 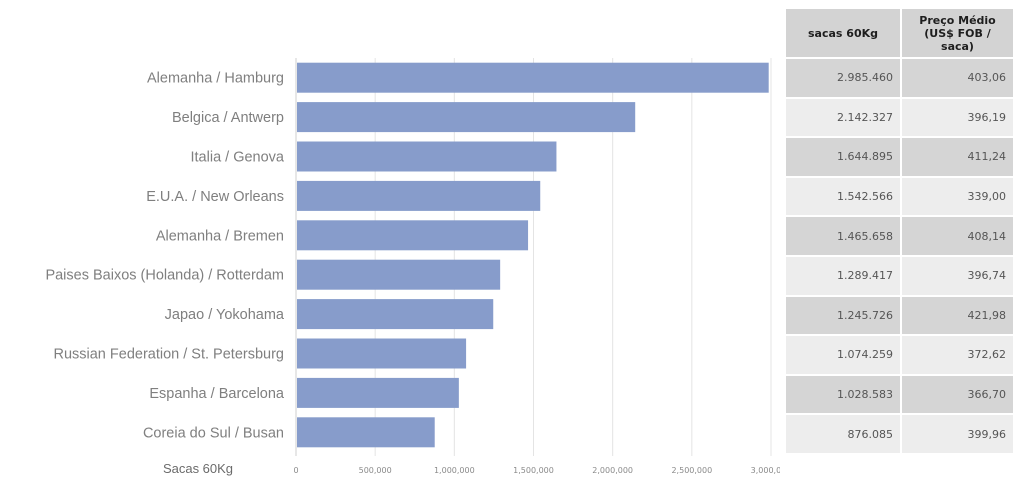 What do you see at coordinates (843, 236) in the screenshot?
I see `cell-sacas: 1.465.658` at bounding box center [843, 236].